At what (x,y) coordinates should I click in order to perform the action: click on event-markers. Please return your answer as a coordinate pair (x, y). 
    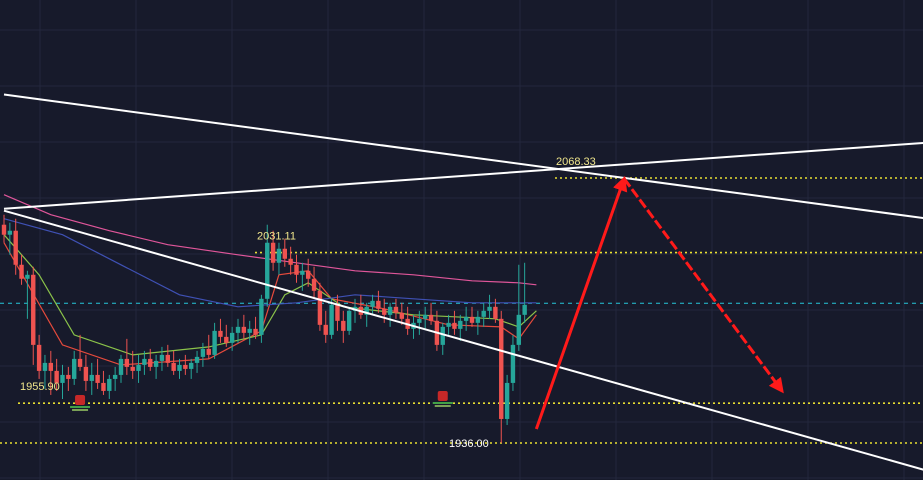
    Looking at the image, I should click on (261, 400).